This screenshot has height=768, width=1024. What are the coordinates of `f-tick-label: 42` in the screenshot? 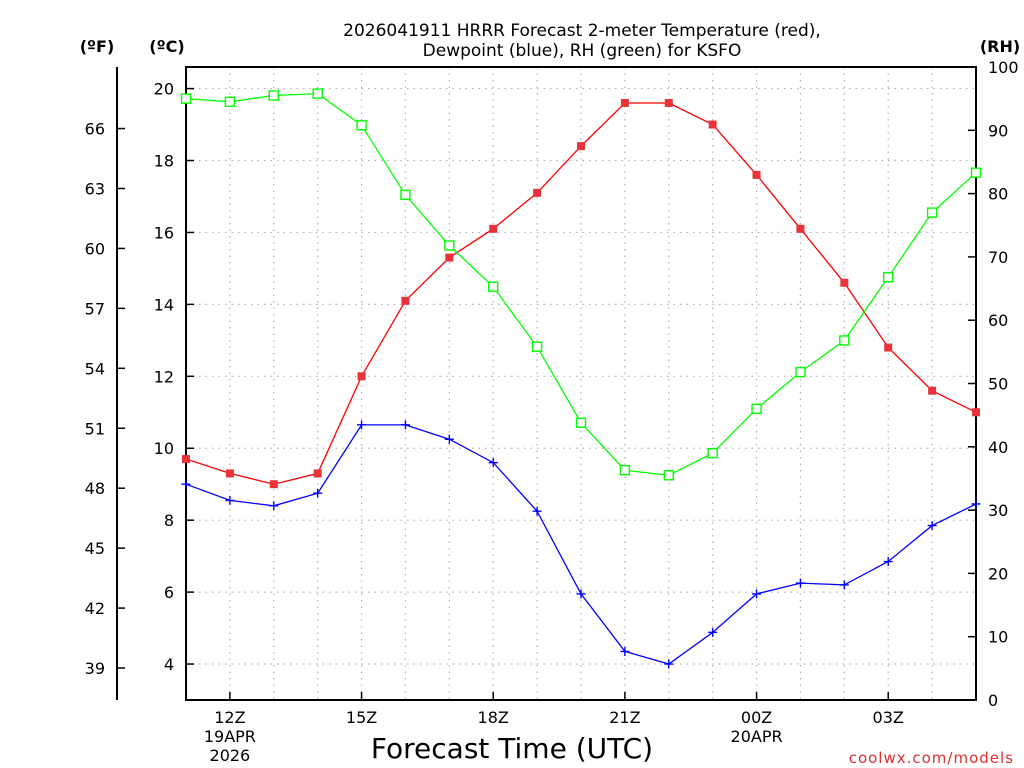 It's located at (95, 608).